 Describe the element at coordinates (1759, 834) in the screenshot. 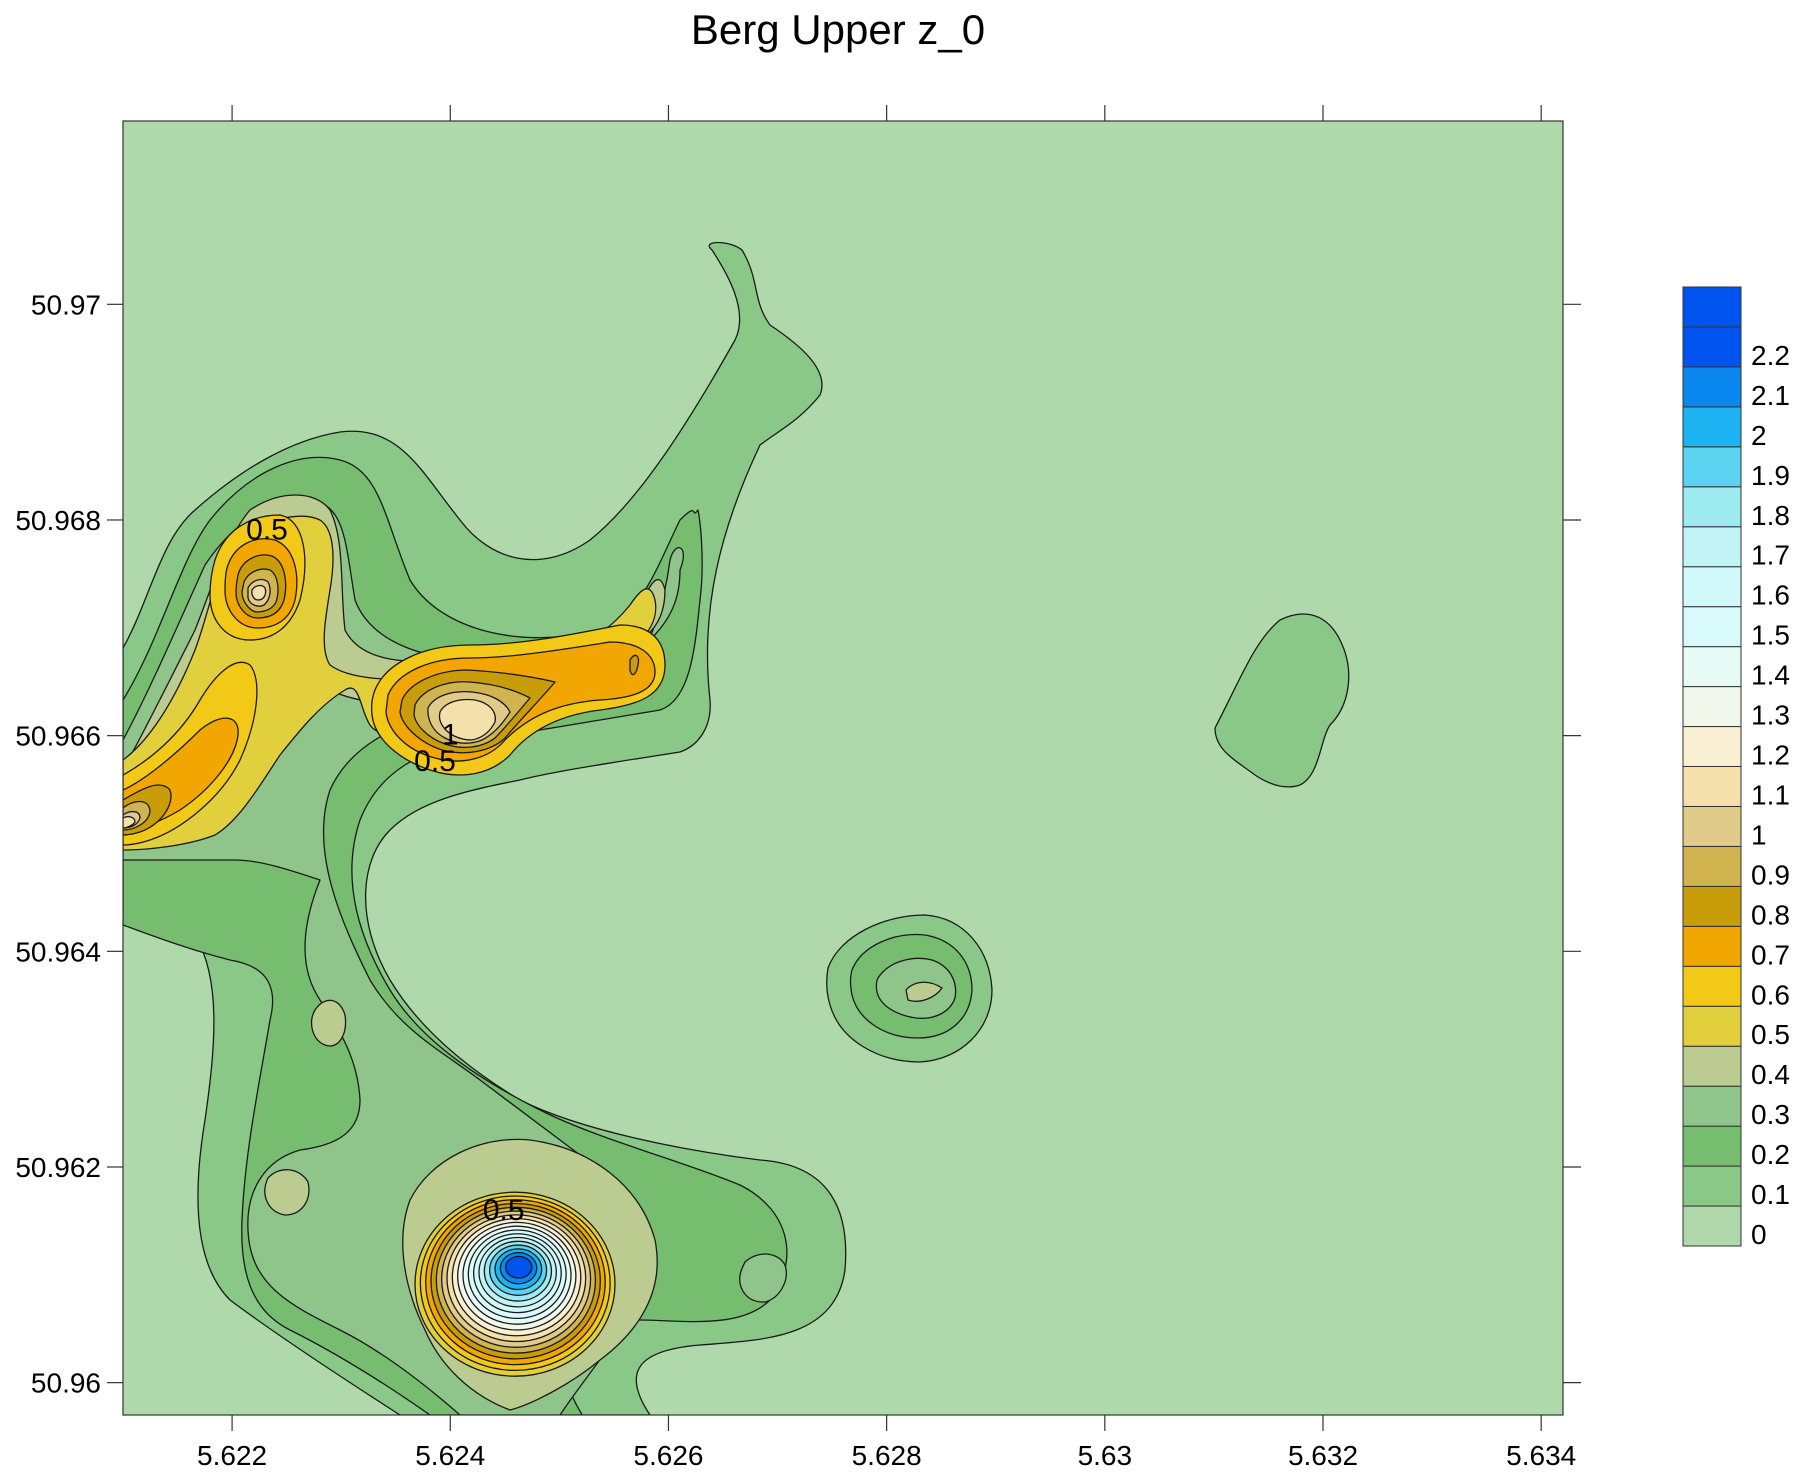

I see `colorbar-label: 1` at that location.